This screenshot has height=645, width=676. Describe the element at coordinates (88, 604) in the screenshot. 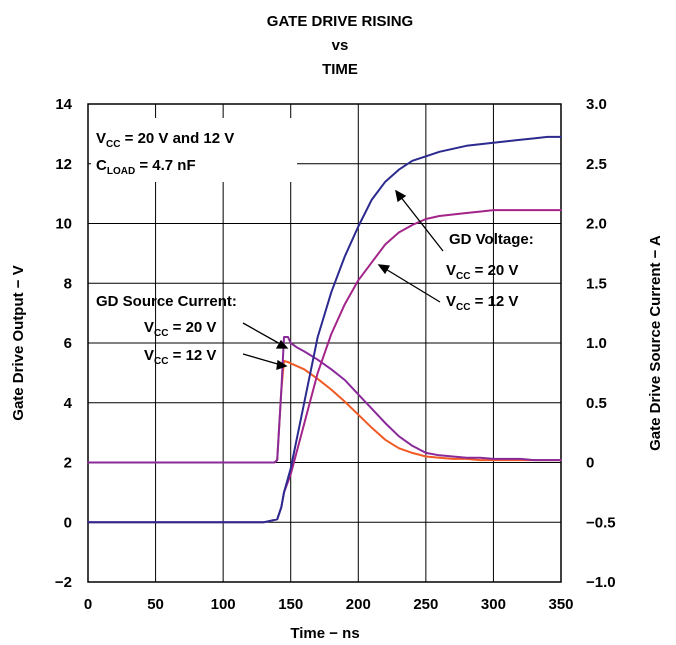

I see `x-tick-label: 0` at that location.